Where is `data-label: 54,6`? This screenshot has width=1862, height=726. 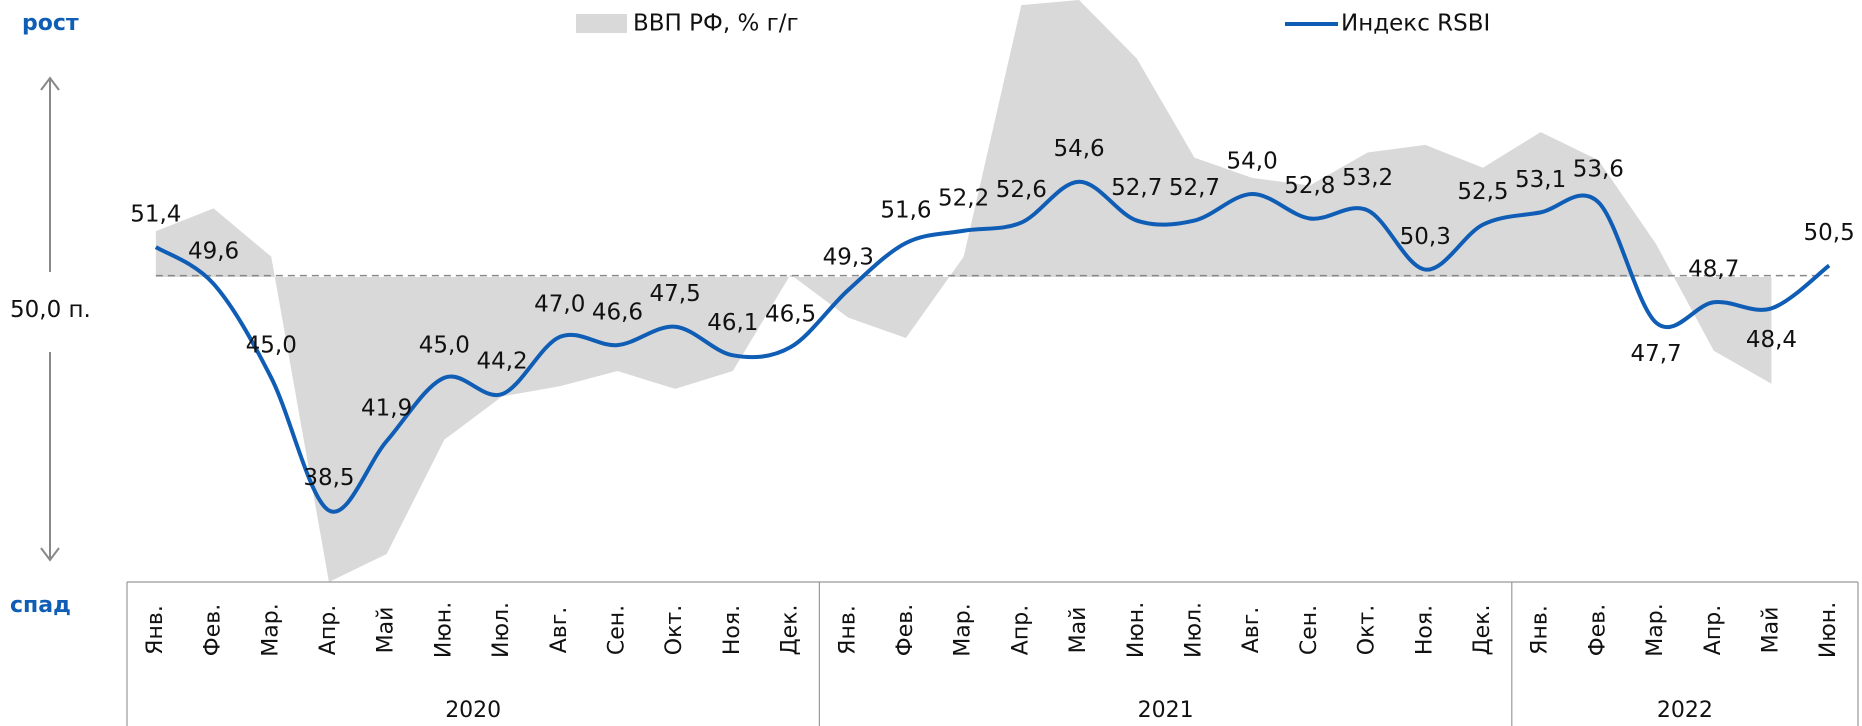 data-label: 54,6 is located at coordinates (1078, 149).